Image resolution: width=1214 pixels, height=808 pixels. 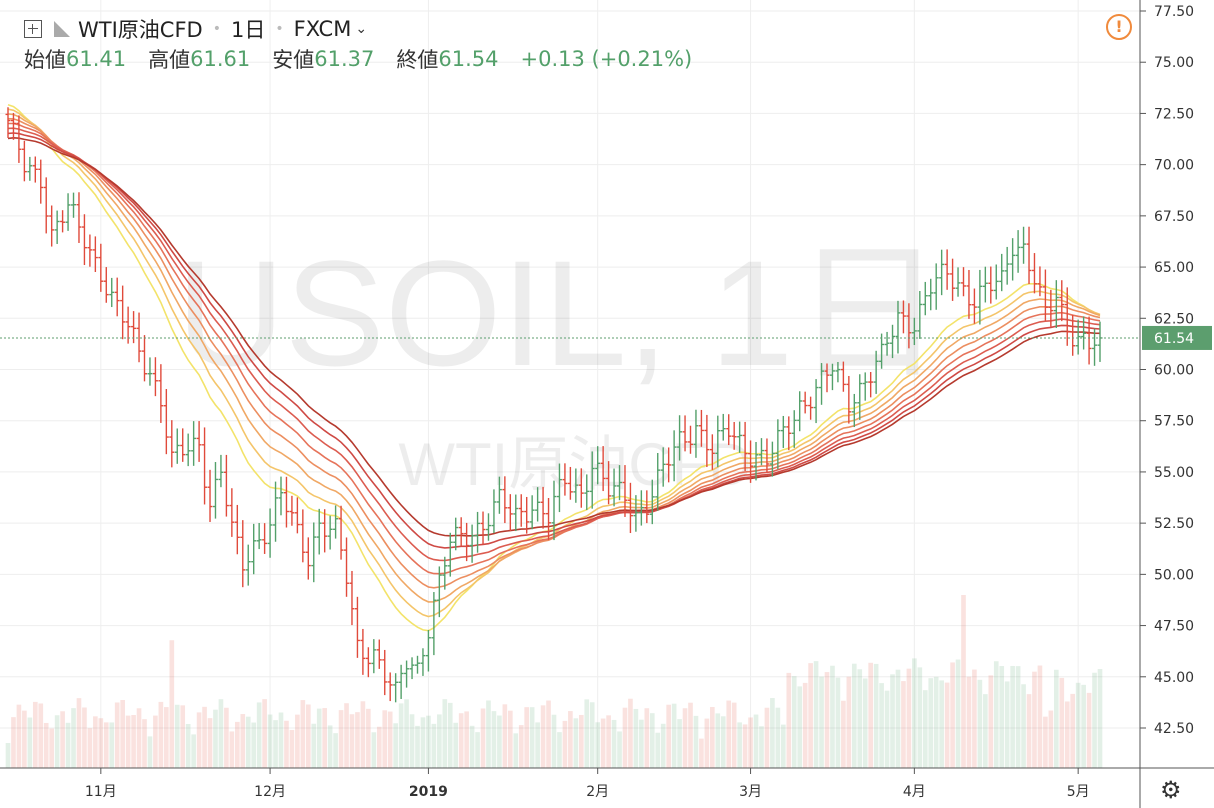 I want to click on symbol-name: WTI原油CFD, so click(x=140, y=30).